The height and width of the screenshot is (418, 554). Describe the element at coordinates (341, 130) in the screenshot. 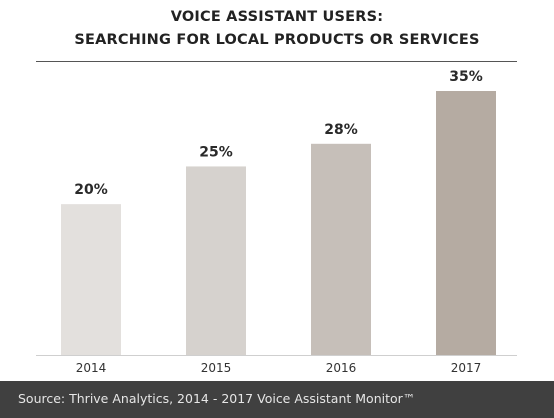

I see `value-label-2016: 28%` at that location.